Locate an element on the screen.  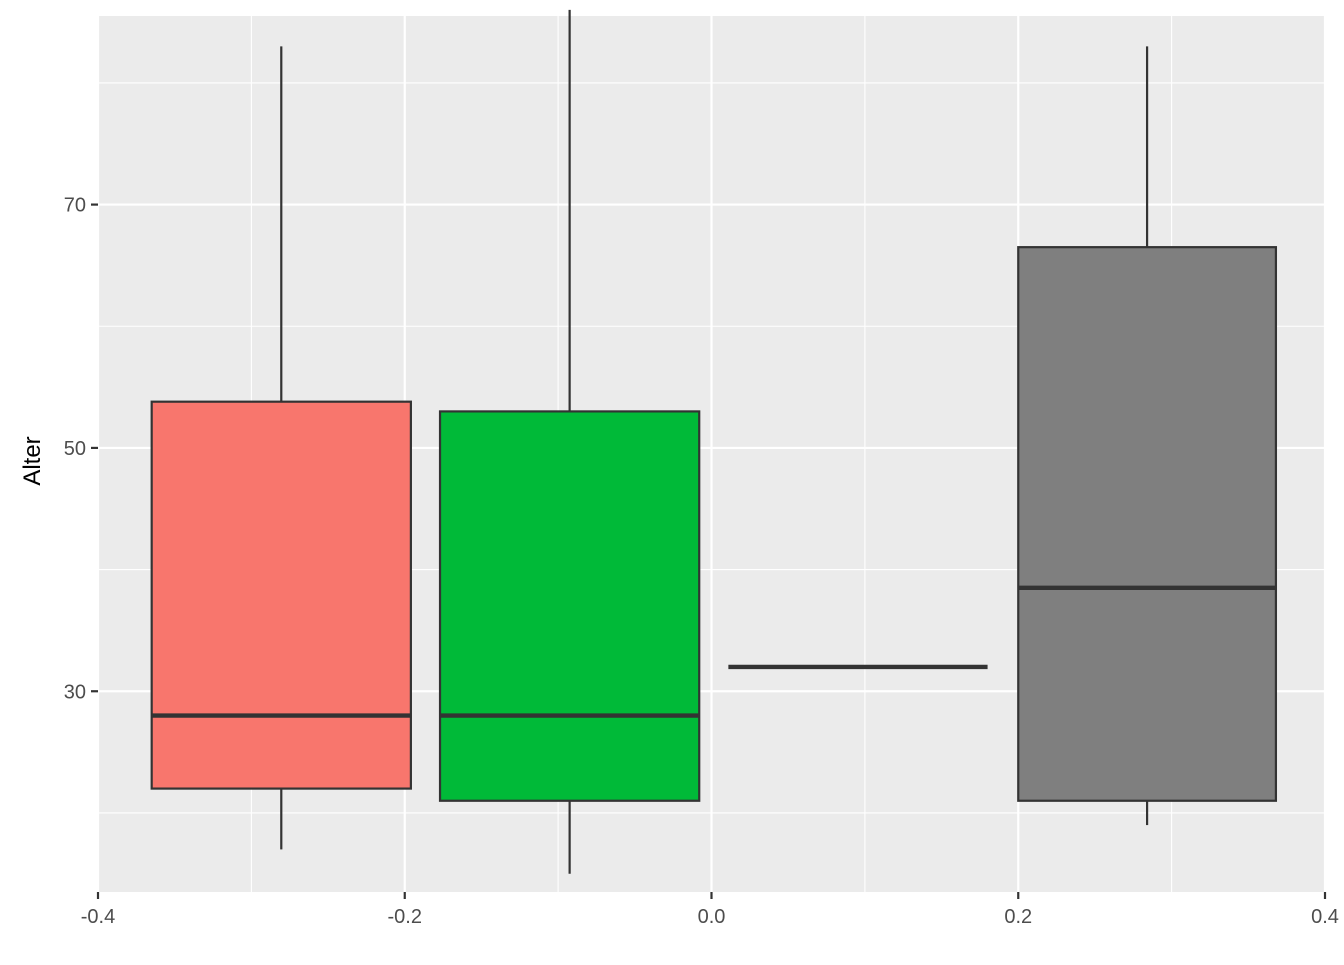
x-axis: -0.4 -0.2 0.0 0.2 0.4 is located at coordinates (710, 910).